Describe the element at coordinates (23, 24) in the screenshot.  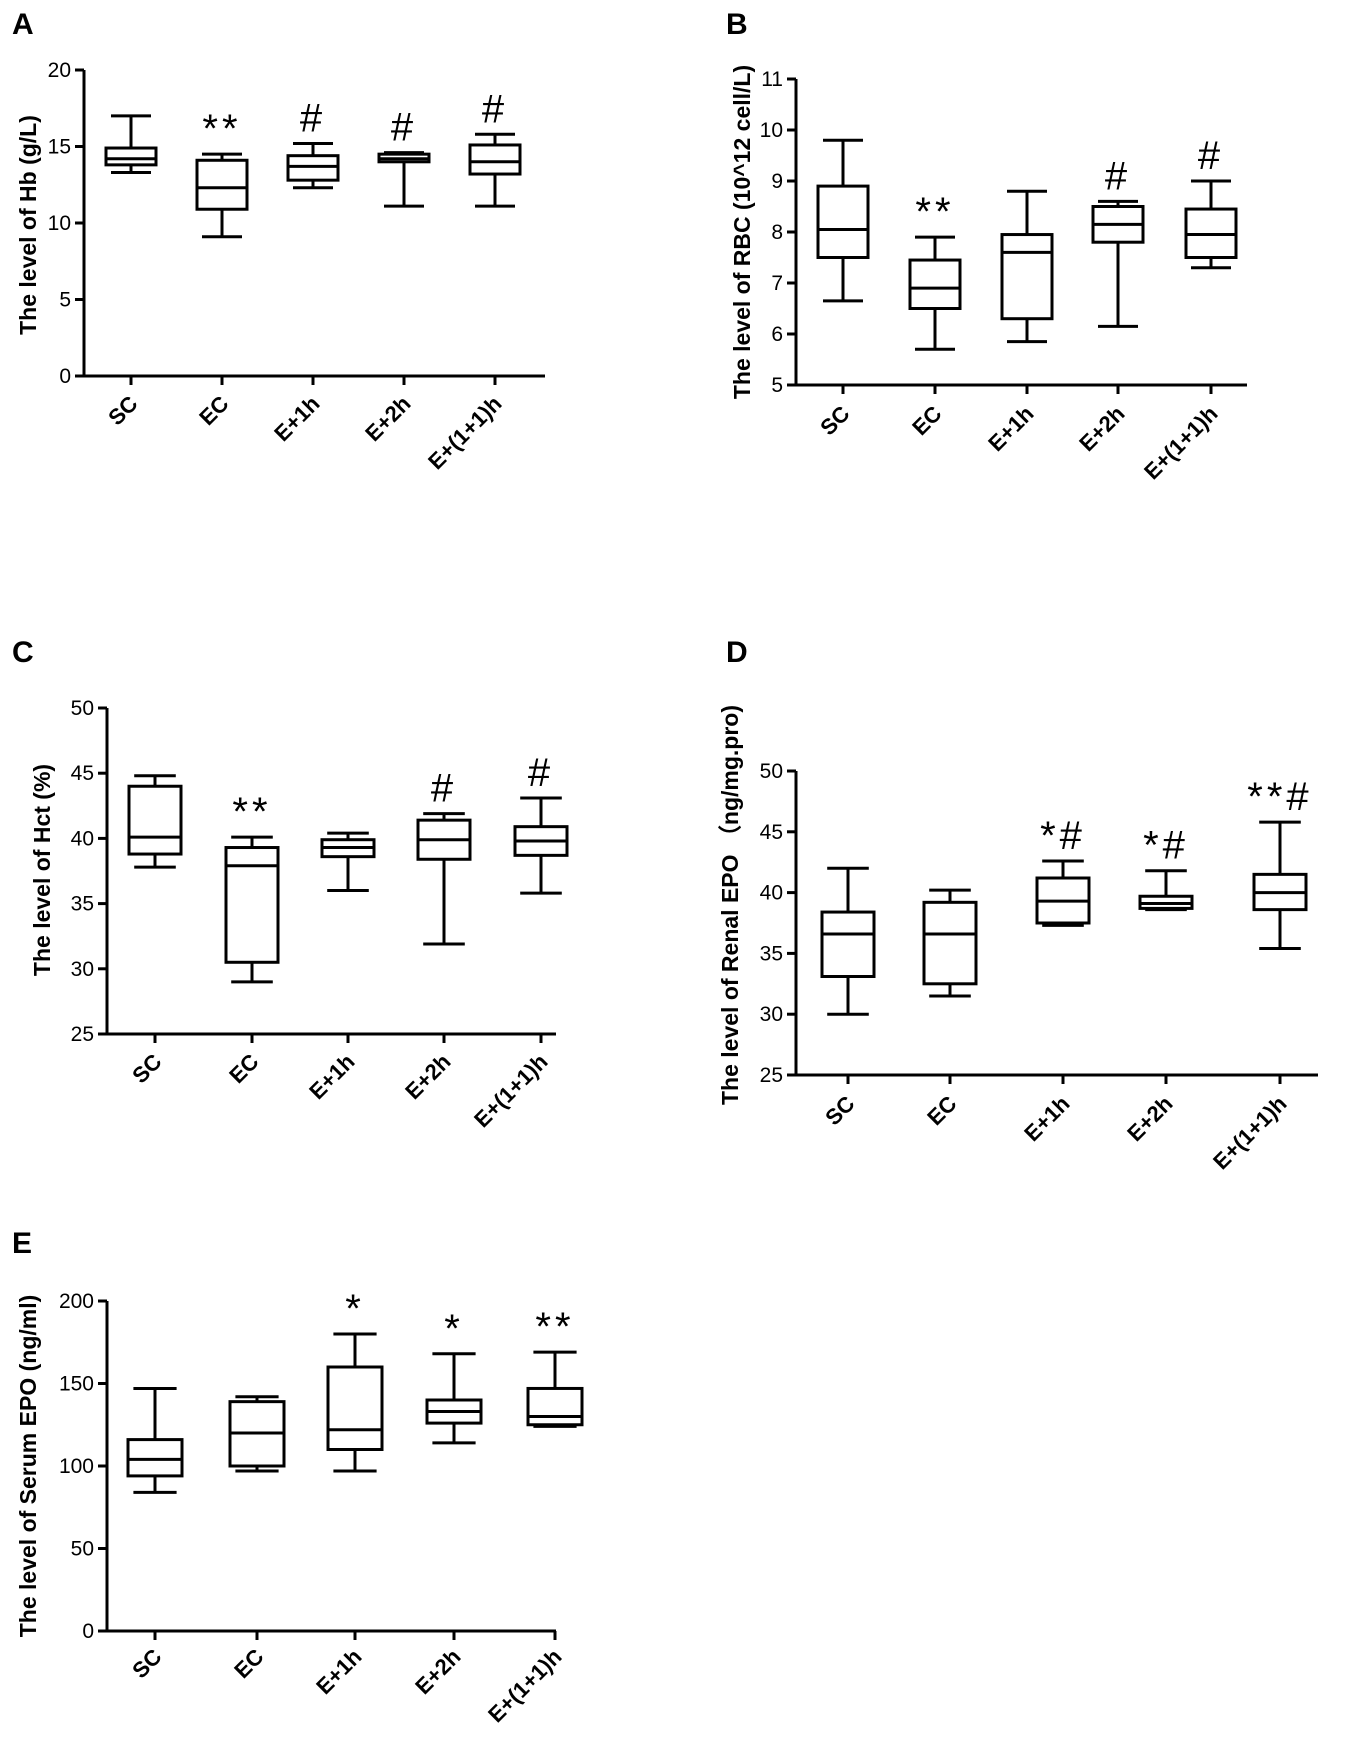
I see `panel-letter: A` at that location.